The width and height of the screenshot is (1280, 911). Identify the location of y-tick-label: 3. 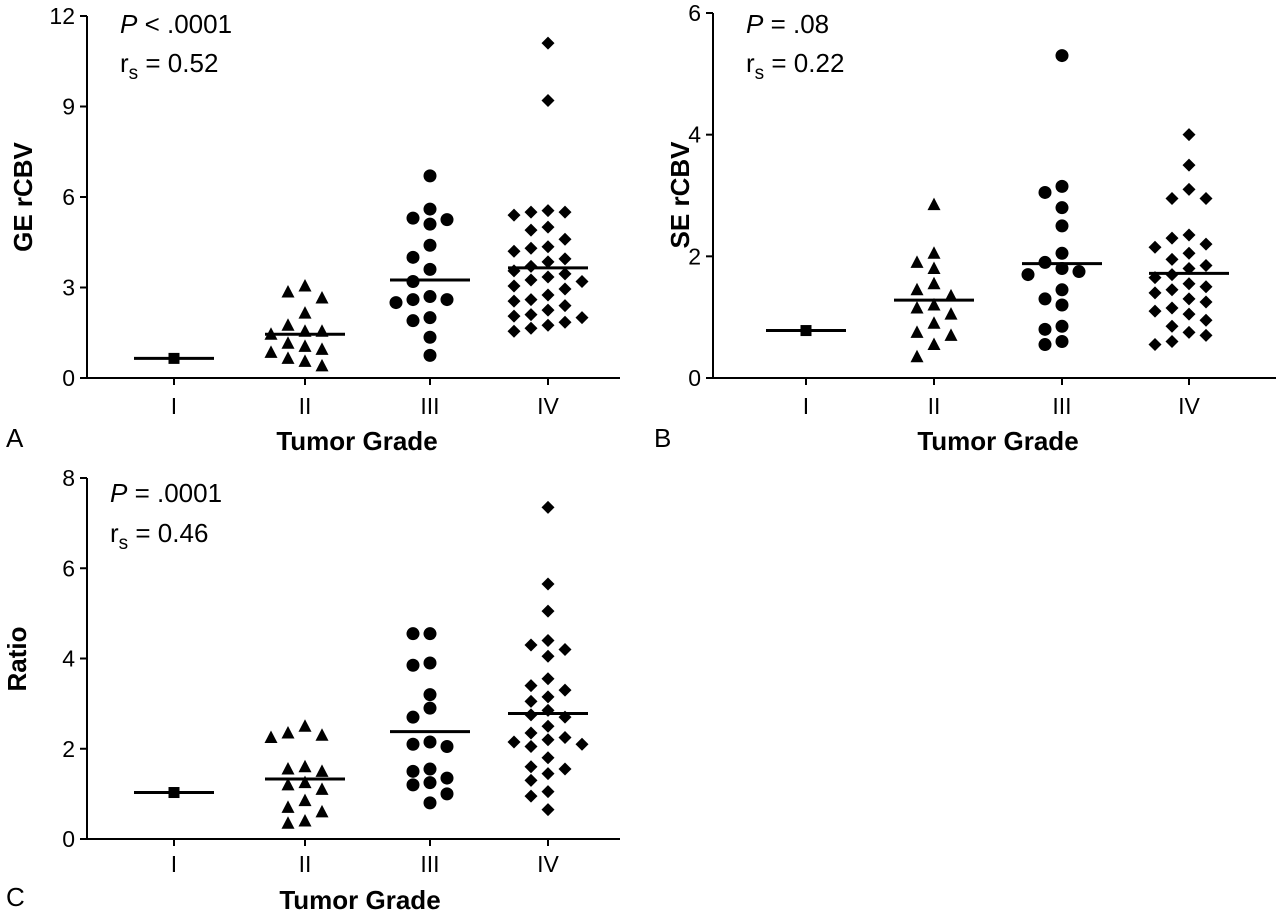
(68, 288).